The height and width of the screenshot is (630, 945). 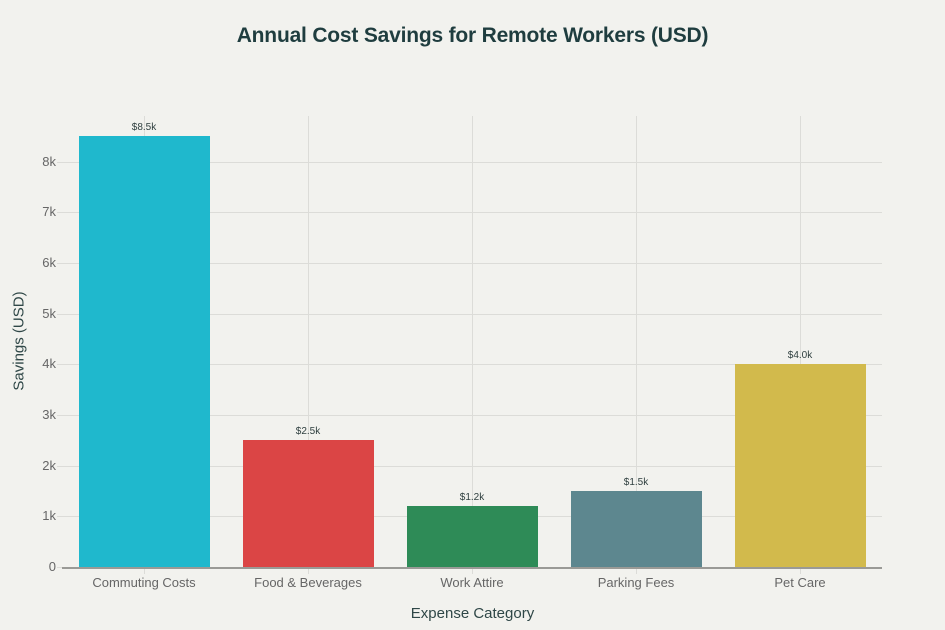 I want to click on x-tick-label: Commuting Costs, so click(x=144, y=582).